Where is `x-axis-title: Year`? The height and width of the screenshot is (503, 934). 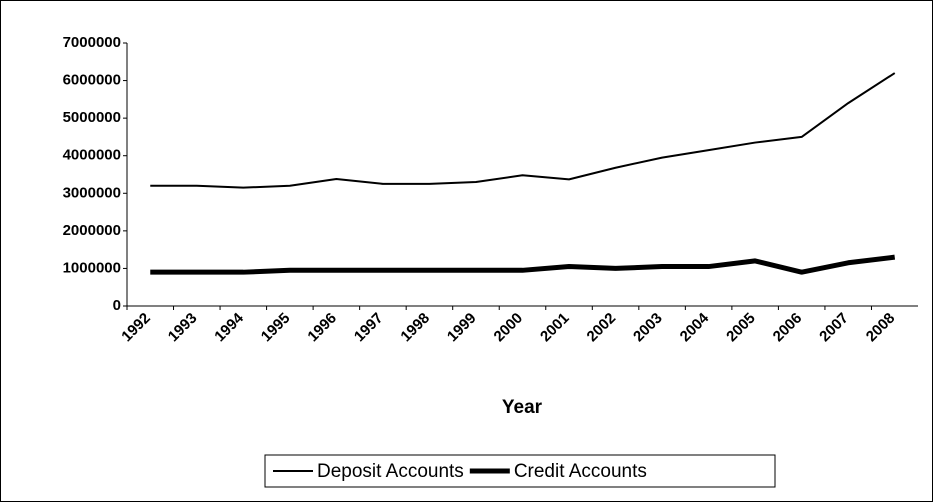 x-axis-title: Year is located at coordinates (522, 407).